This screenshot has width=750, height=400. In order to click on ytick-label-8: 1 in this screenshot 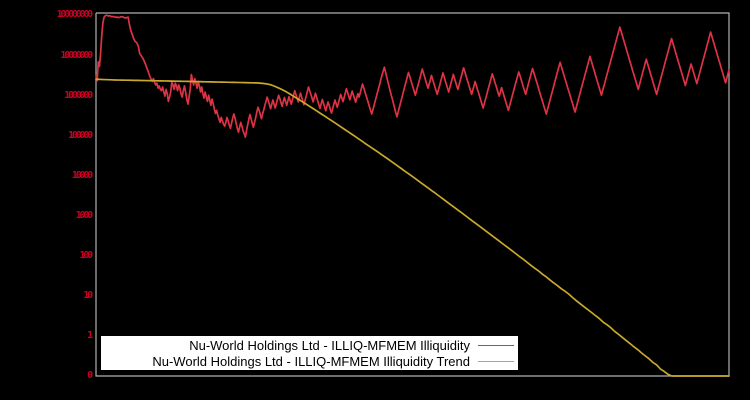, I will do `click(90, 335)`.